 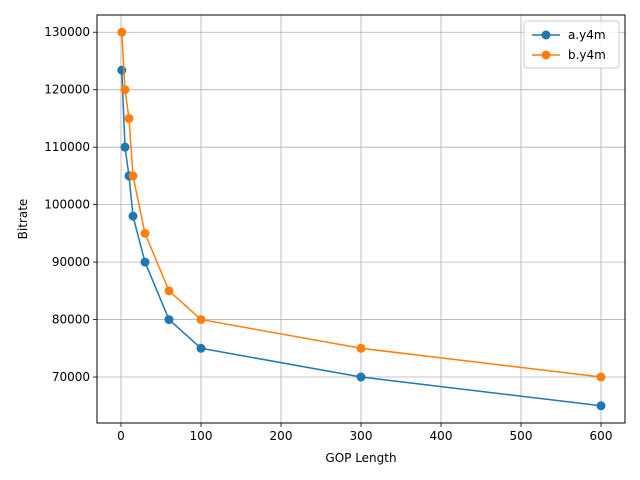 What do you see at coordinates (441, 436) in the screenshot?
I see `x-tick-label: 400` at bounding box center [441, 436].